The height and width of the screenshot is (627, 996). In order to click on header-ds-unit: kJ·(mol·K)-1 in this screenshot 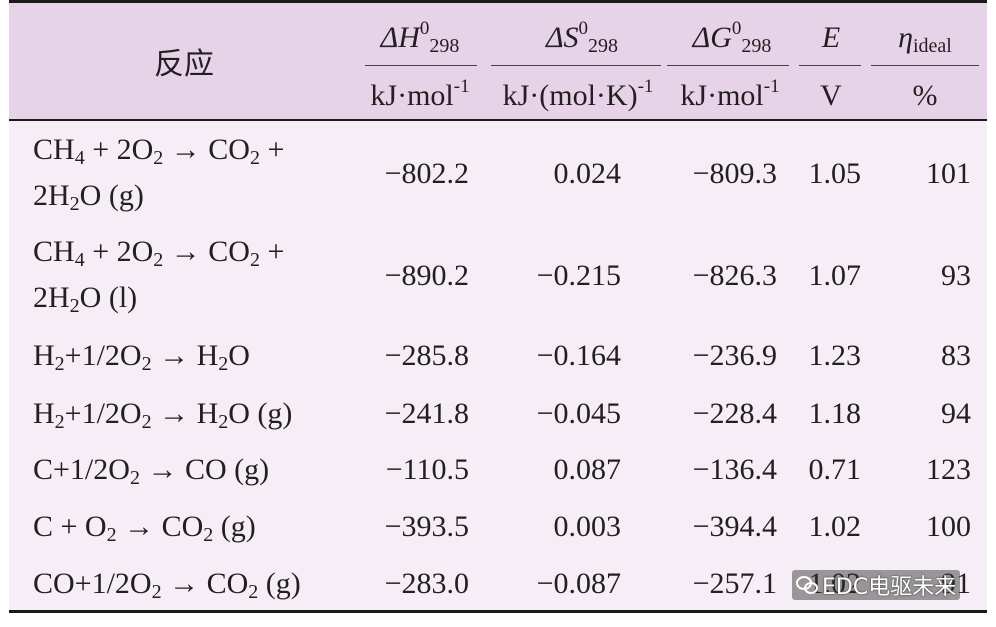, I will do `click(578, 95)`.